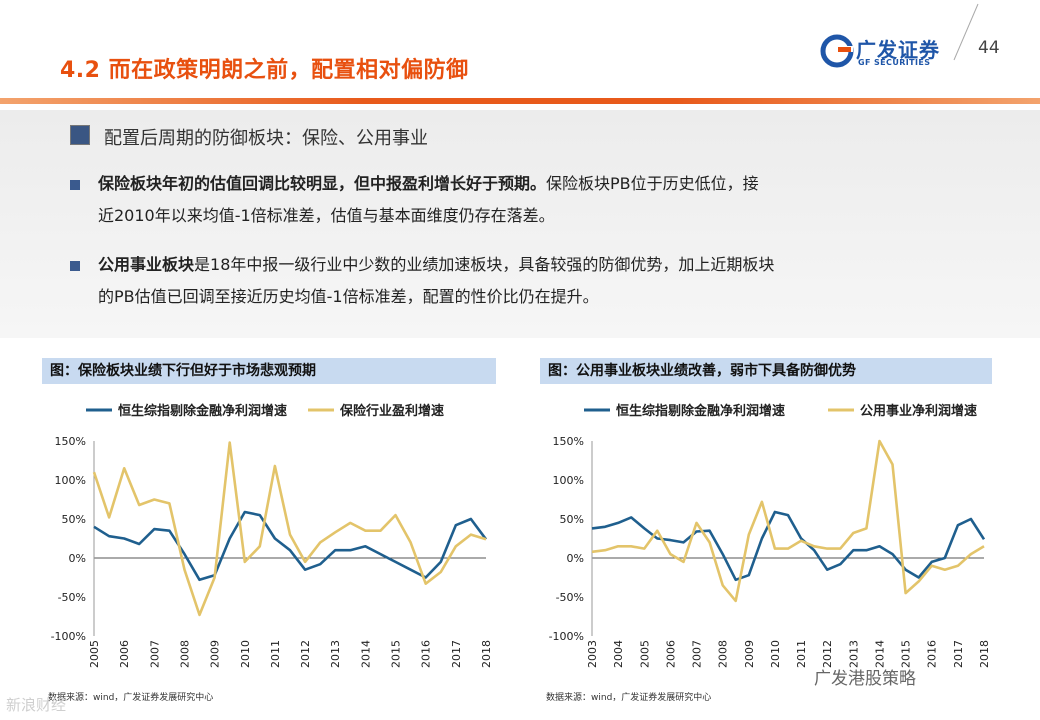 Image resolution: width=1040 pixels, height=720 pixels. Describe the element at coordinates (837, 51) in the screenshot. I see `logo-mark-icon` at that location.